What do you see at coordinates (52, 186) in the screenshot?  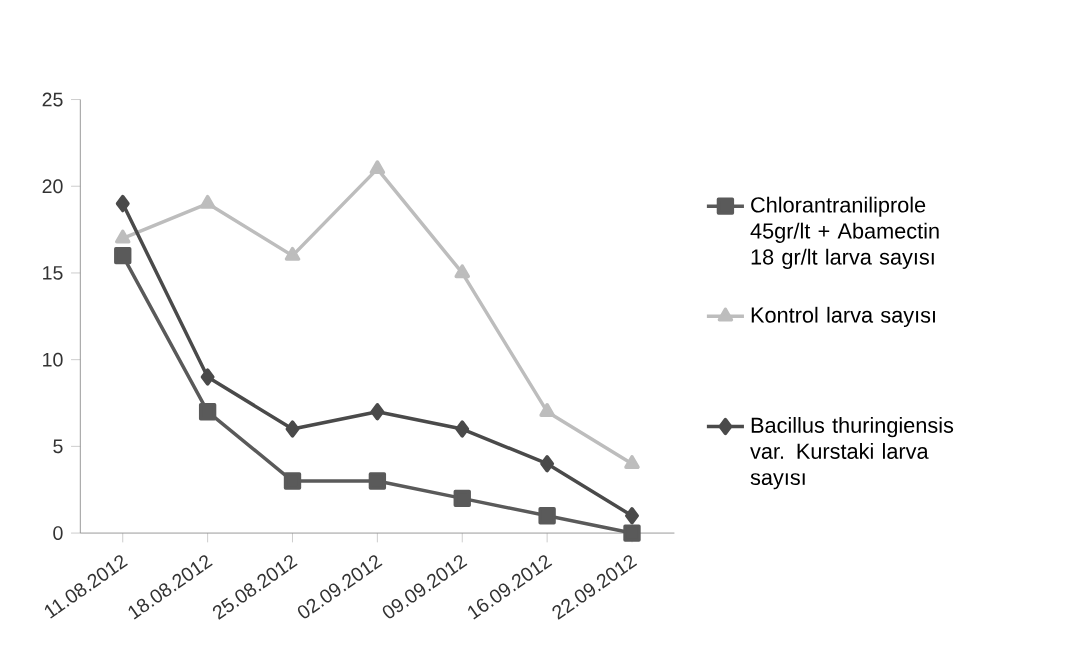 I see `y-tick-label: 20` at bounding box center [52, 186].